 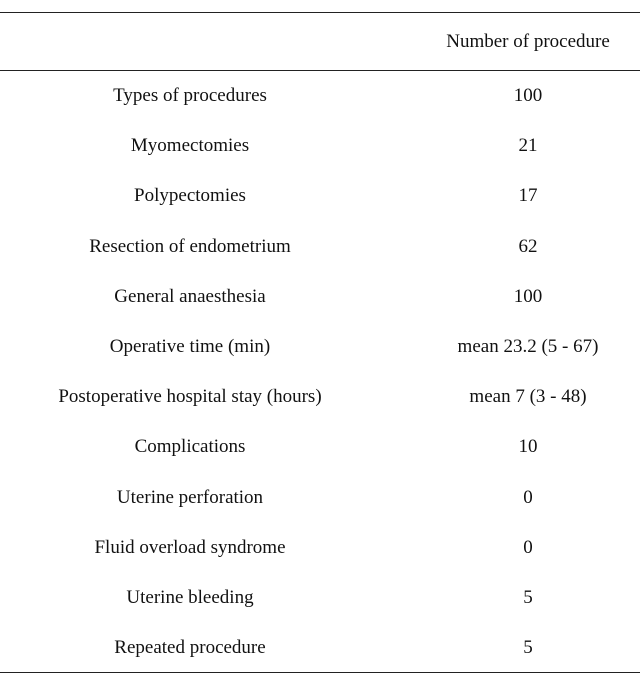 I want to click on row-label: Resection of endometrium, so click(x=190, y=246).